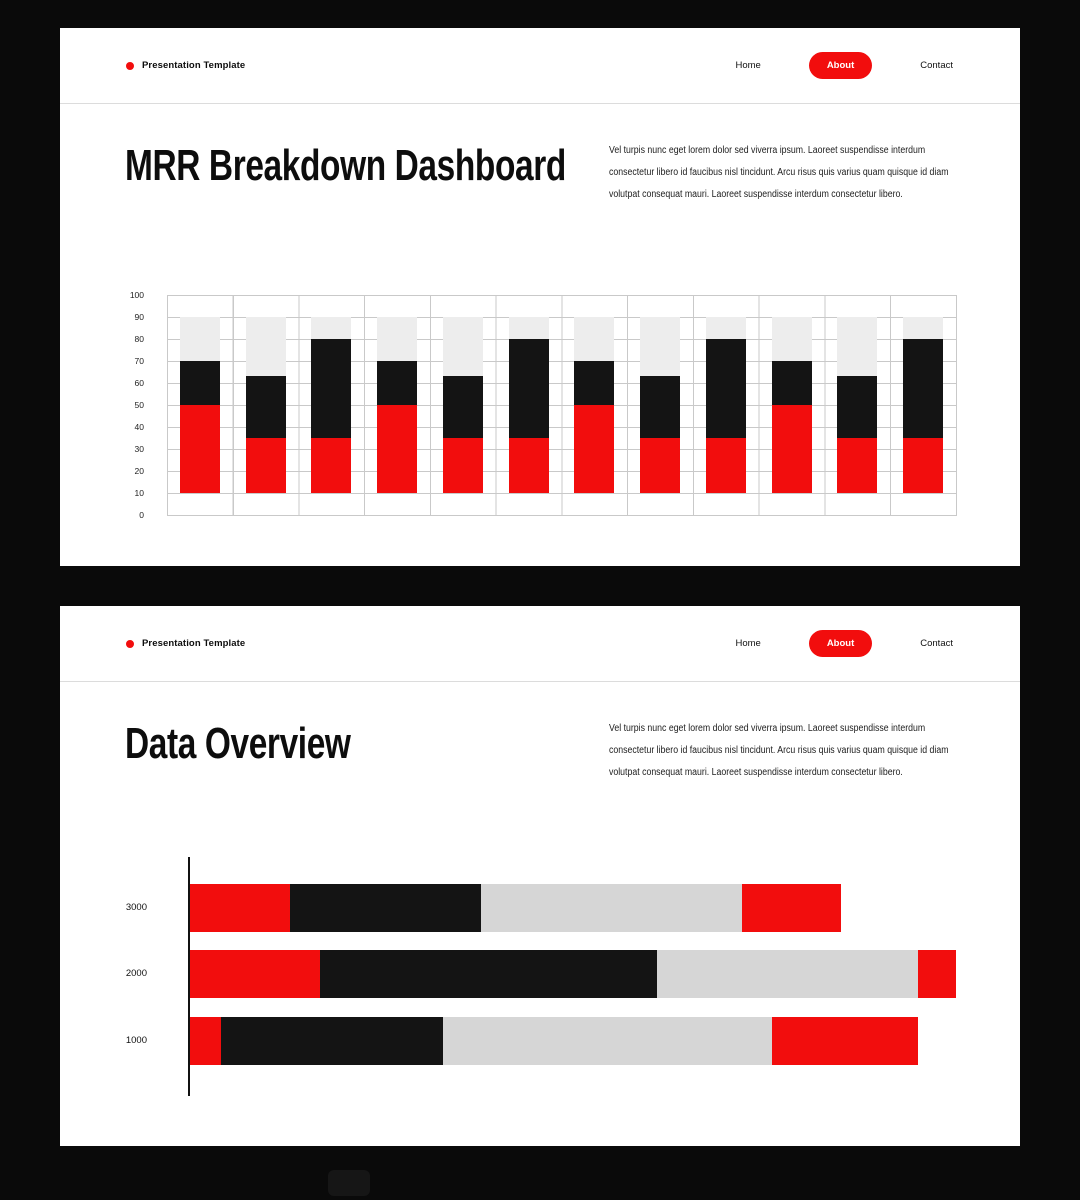 This screenshot has width=1080, height=1200. What do you see at coordinates (141, 515) in the screenshot?
I see `y-tick-label: 0` at bounding box center [141, 515].